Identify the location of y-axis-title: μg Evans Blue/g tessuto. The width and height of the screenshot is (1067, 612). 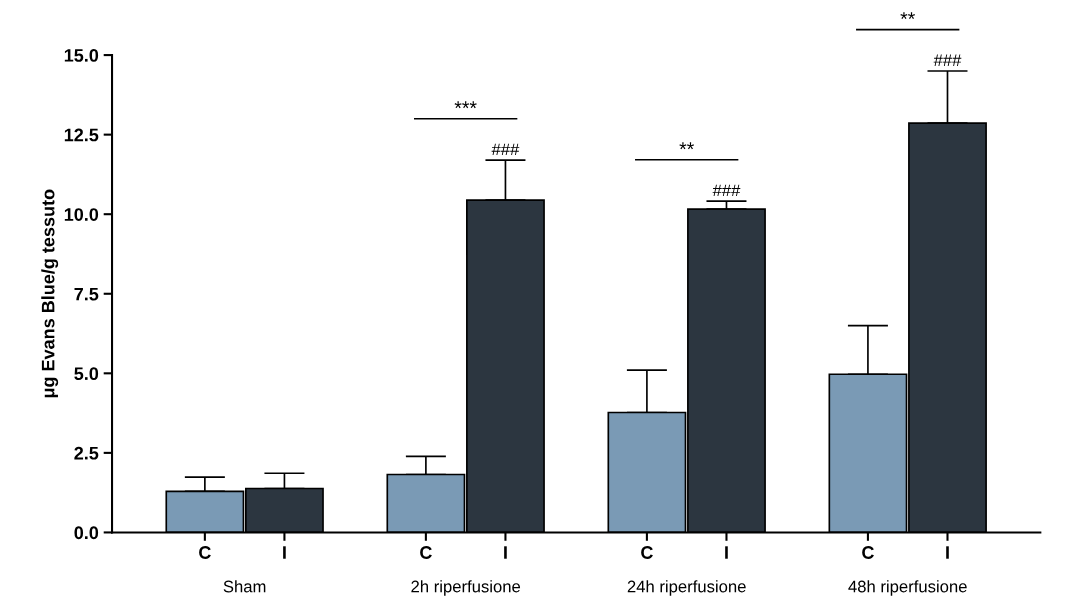
(50, 293).